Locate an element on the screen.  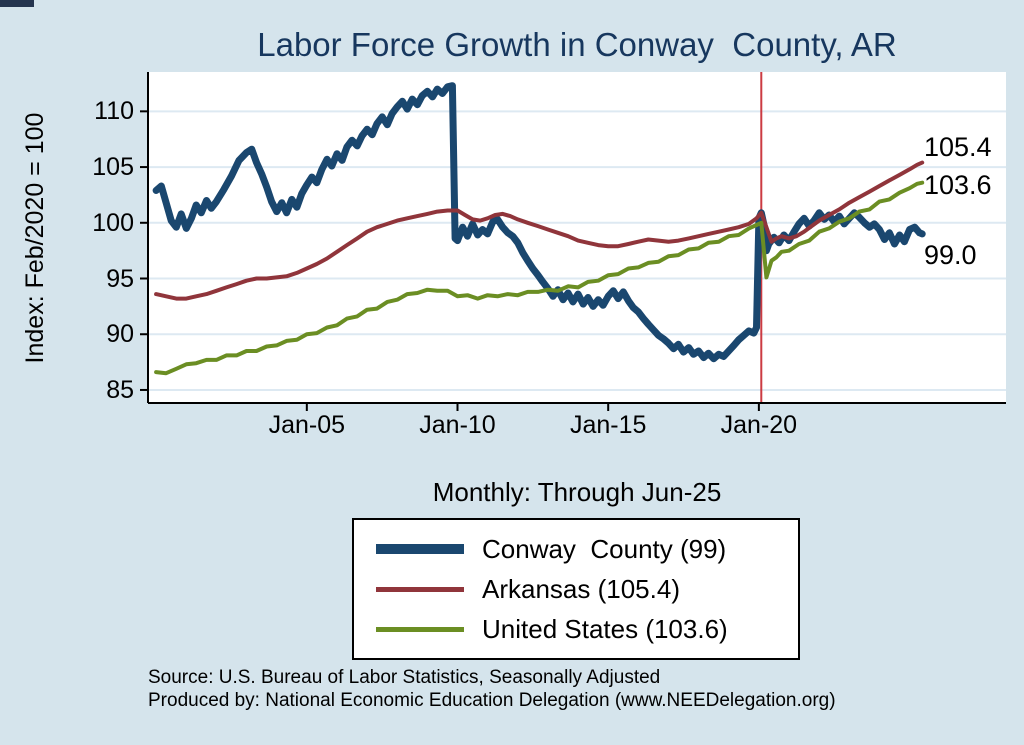
y-tick-label: 85 is located at coordinates (120, 389).